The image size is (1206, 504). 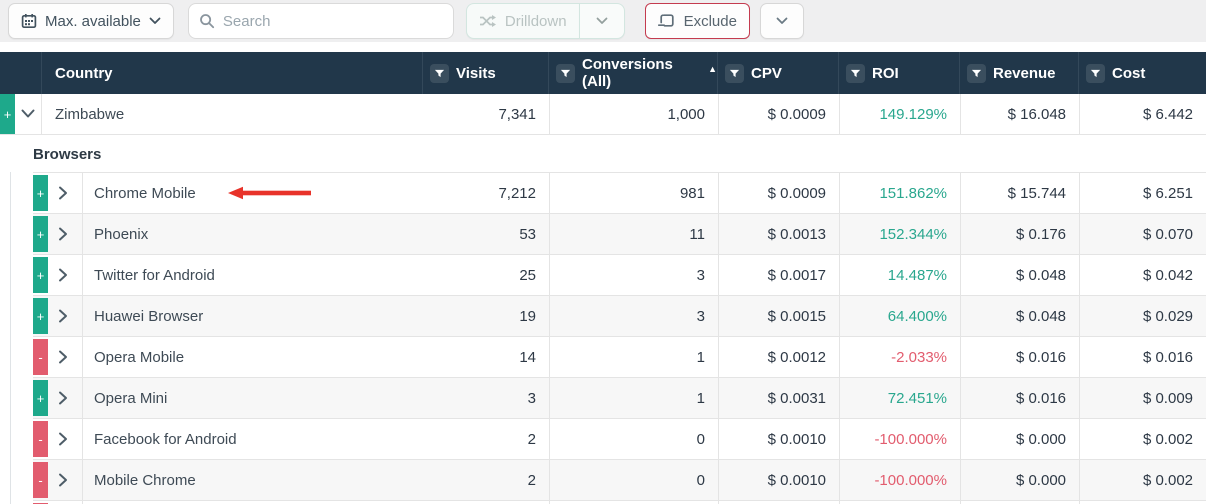 I want to click on calendar-icon, so click(x=29, y=21).